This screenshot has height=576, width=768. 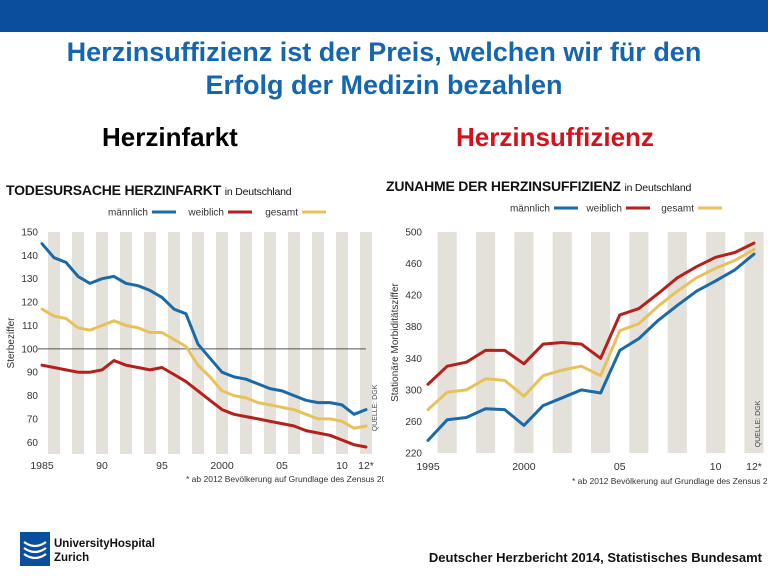 I want to click on y-tick-label: 380, so click(x=413, y=327).